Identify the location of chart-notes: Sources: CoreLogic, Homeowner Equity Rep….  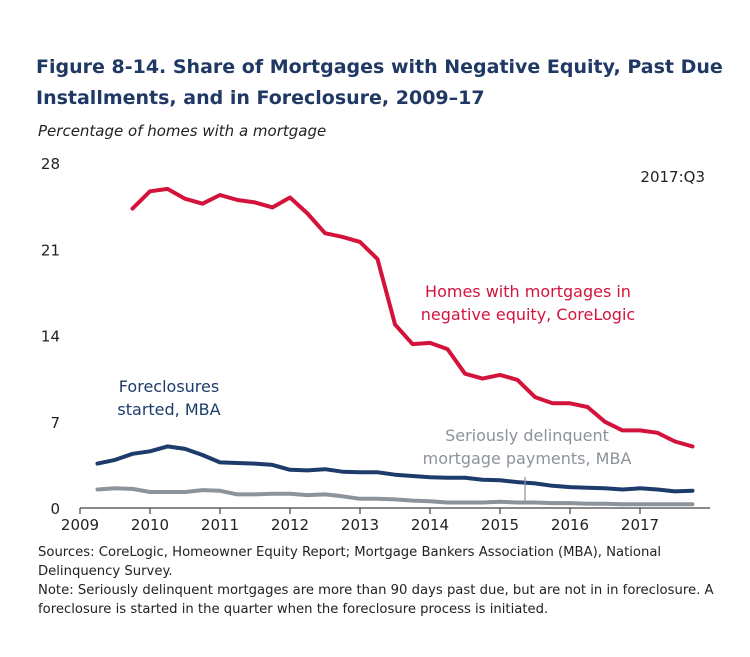
(383, 581).